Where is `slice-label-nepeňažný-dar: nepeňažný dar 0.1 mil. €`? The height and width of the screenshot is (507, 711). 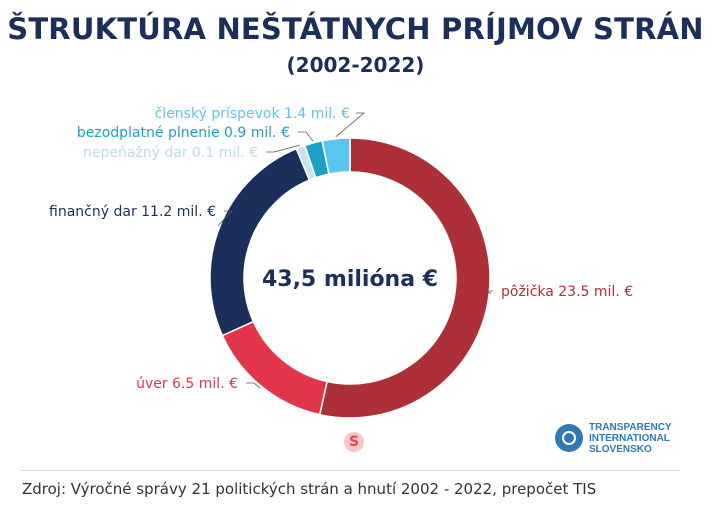
slice-label-nepeňažný-dar: nepeňažný dar 0.1 mil. € is located at coordinates (170, 153).